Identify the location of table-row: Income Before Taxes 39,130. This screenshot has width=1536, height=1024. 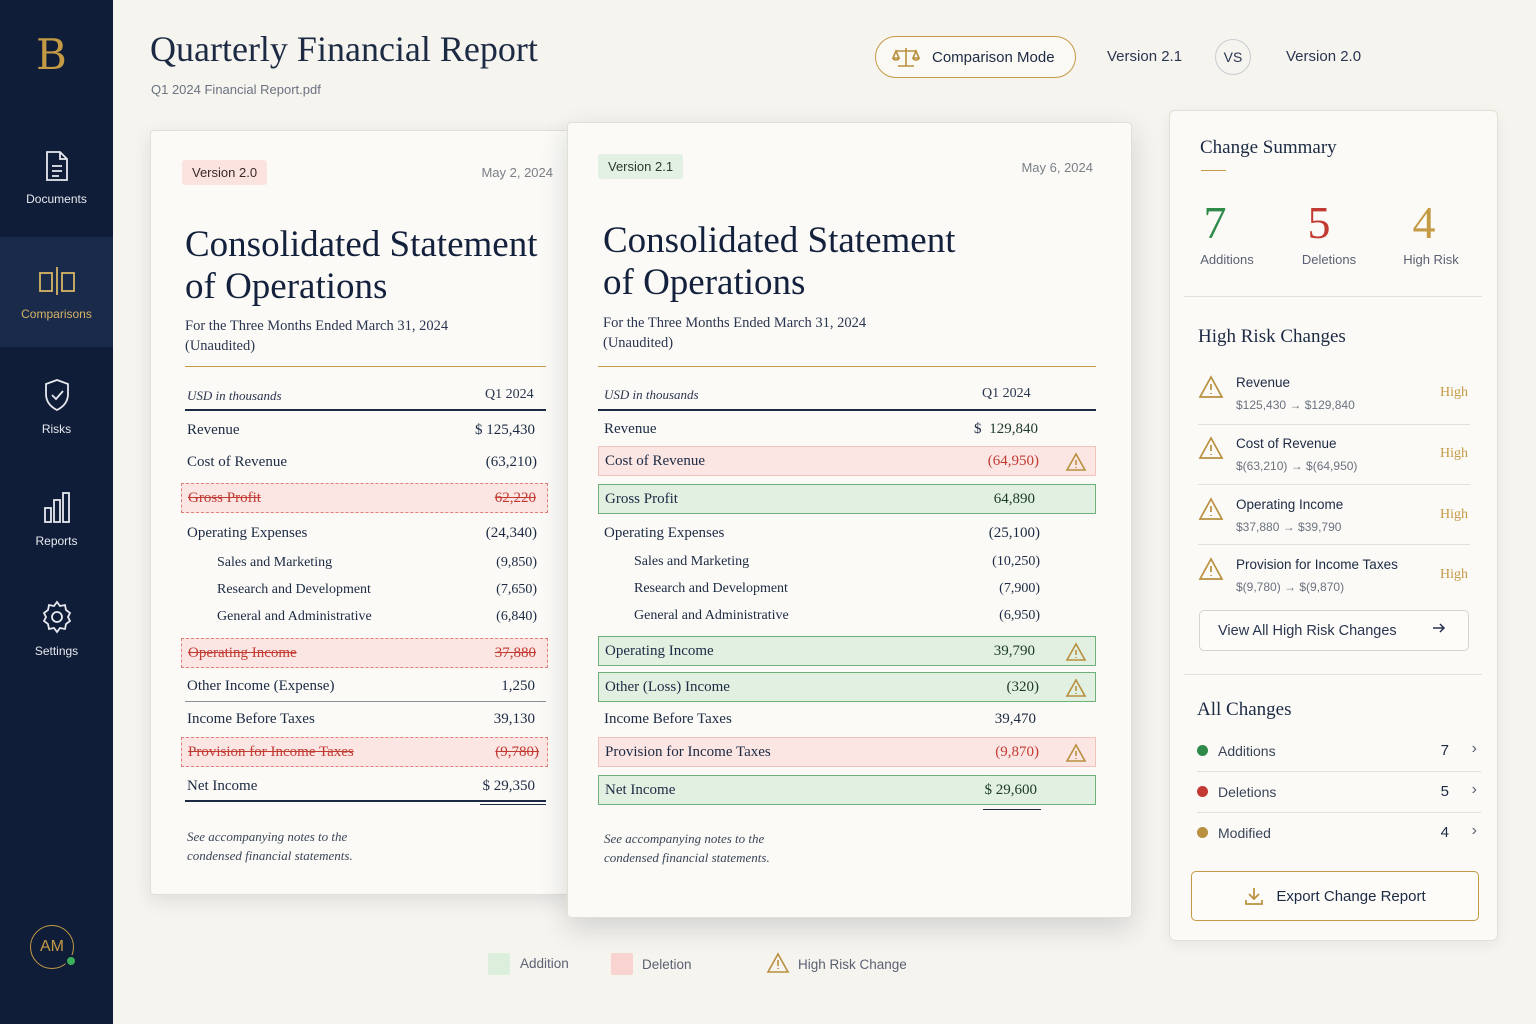
(361, 719).